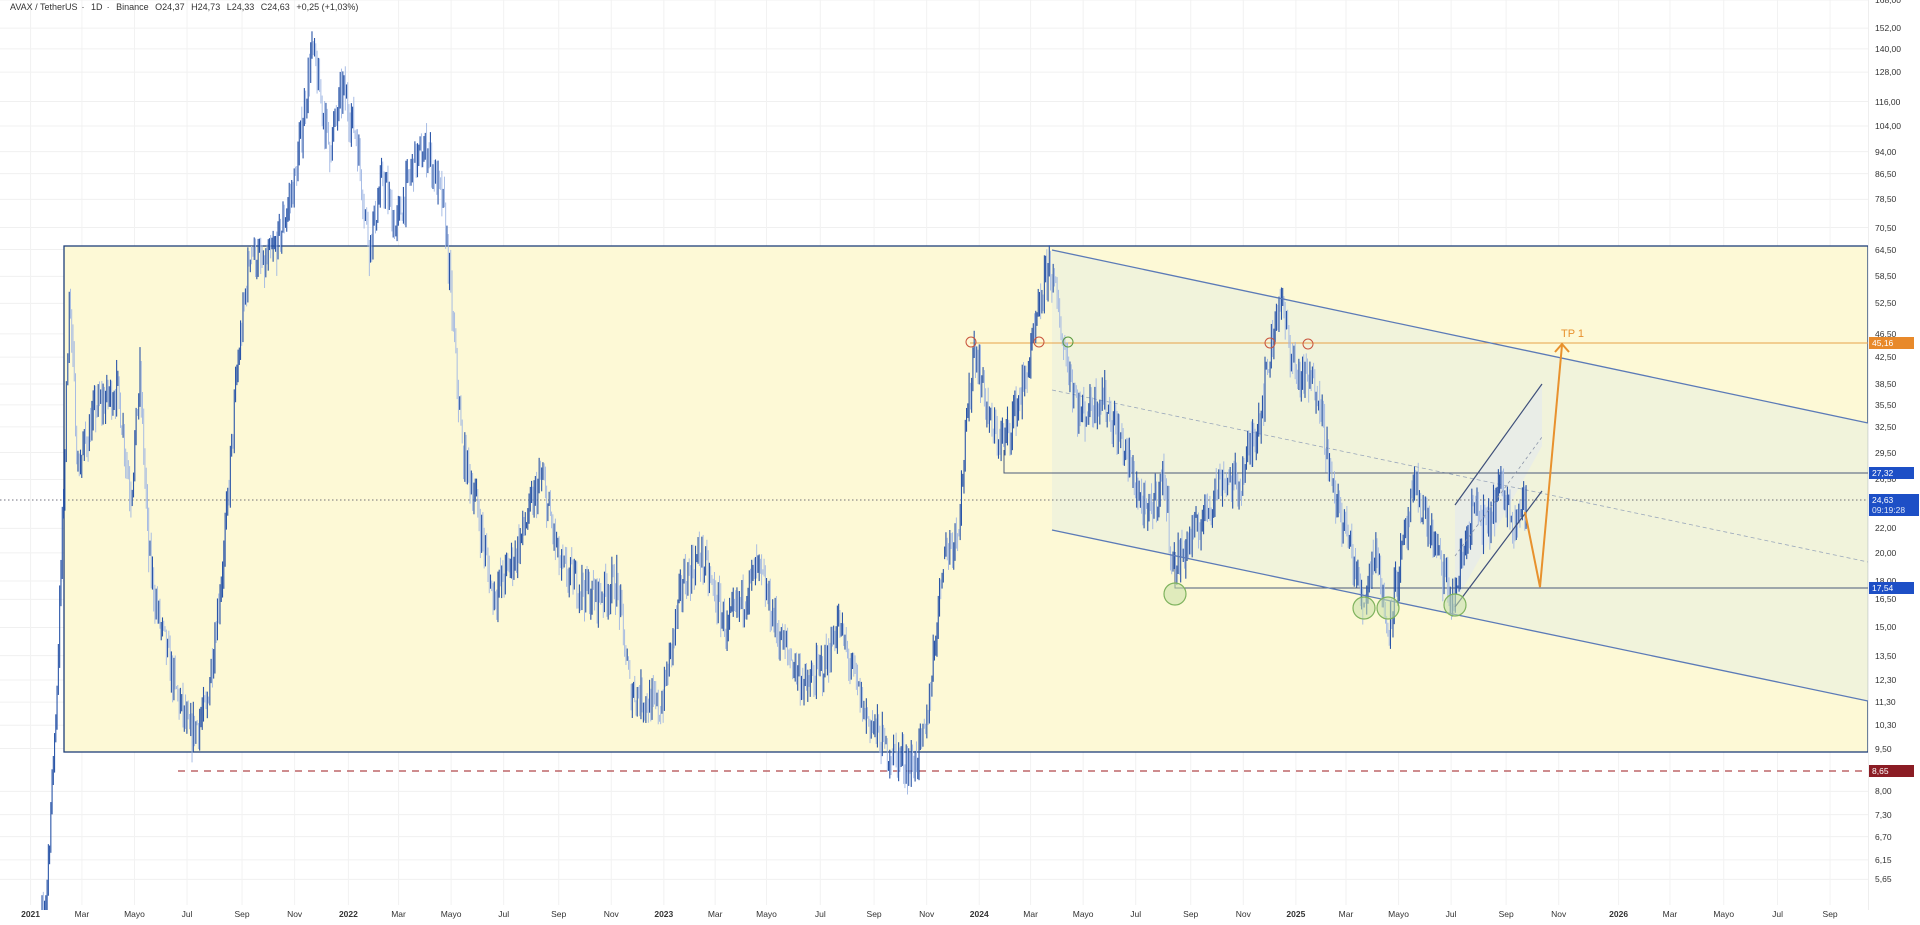 This screenshot has height=925, width=1920. I want to click on price-tick-label: 104,00, so click(1888, 125).